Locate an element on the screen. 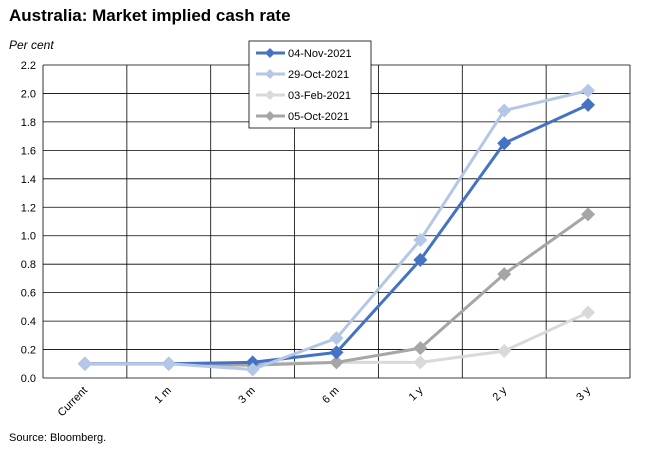 This screenshot has width=650, height=455. x-tick-label: 6 m is located at coordinates (330, 395).